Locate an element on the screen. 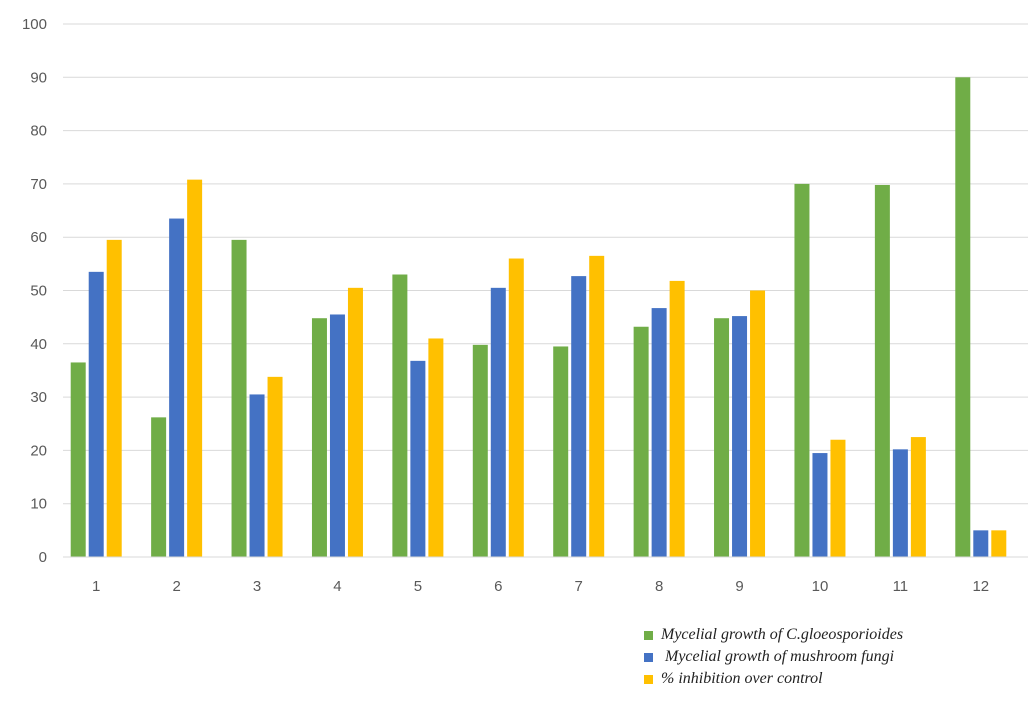 The image size is (1034, 706). y-tick-label: 40 is located at coordinates (38, 344).